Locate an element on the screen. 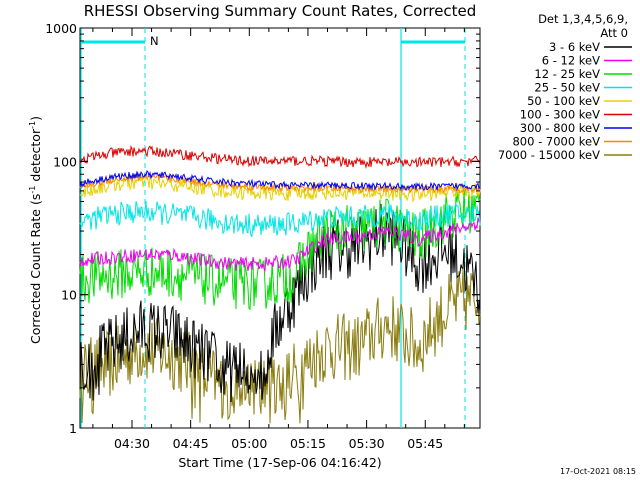  legend-label: 800 - 7000 keV is located at coordinates (556, 142).